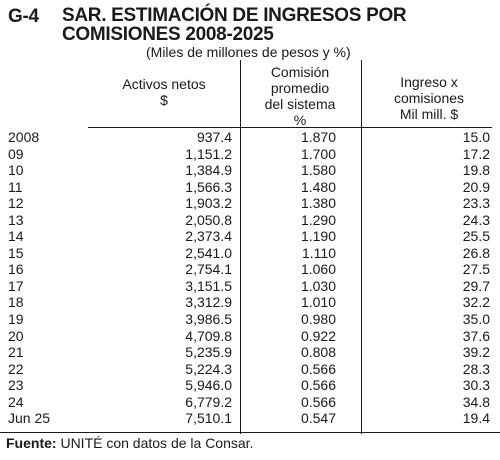 This screenshot has width=500, height=460. I want to click on row-comision: 1.190, so click(318, 236).